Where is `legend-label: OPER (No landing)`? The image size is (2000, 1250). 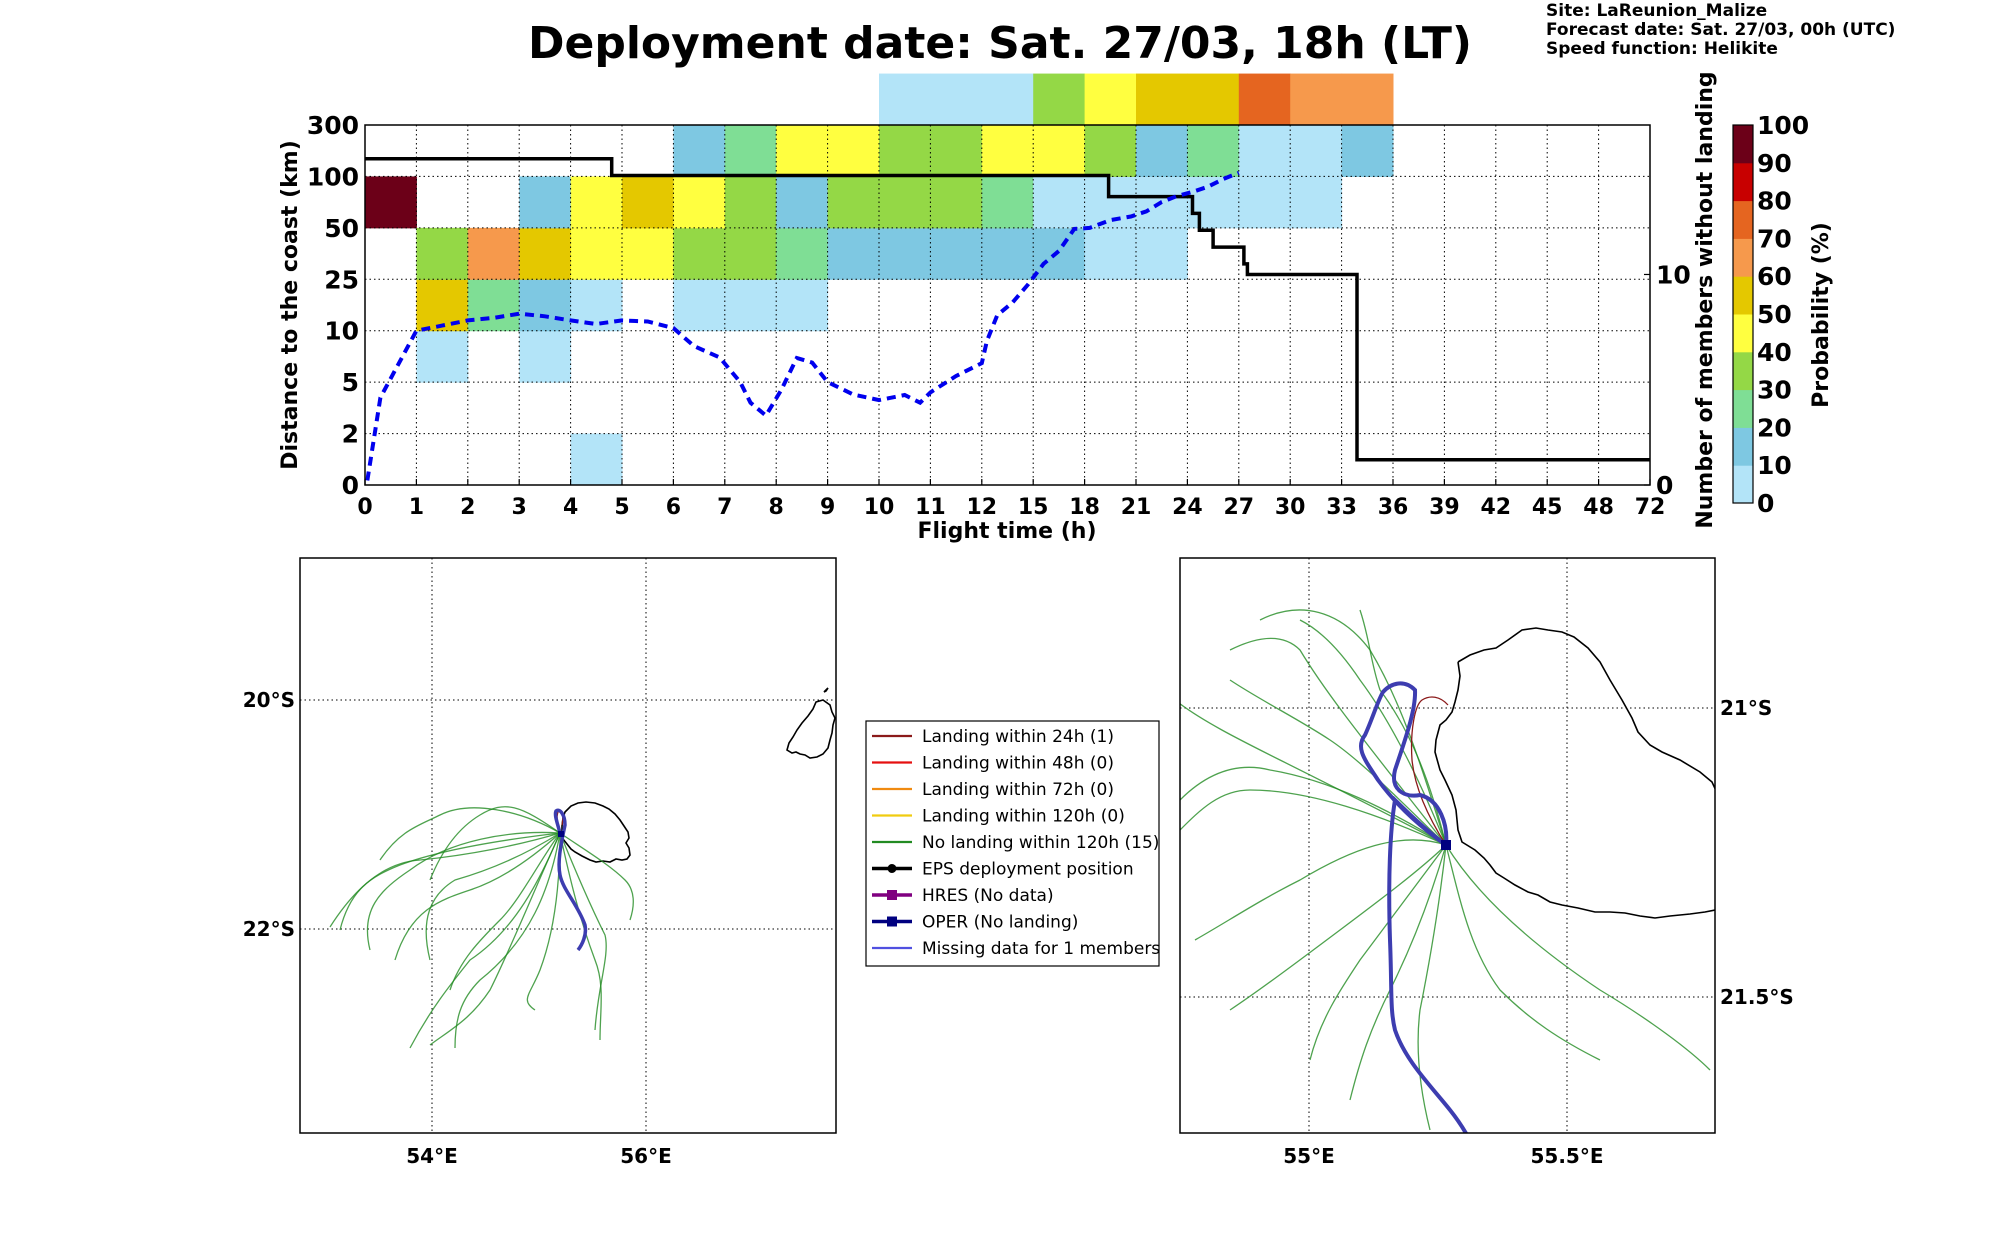
legend-label: OPER (No landing) is located at coordinates (1000, 923).